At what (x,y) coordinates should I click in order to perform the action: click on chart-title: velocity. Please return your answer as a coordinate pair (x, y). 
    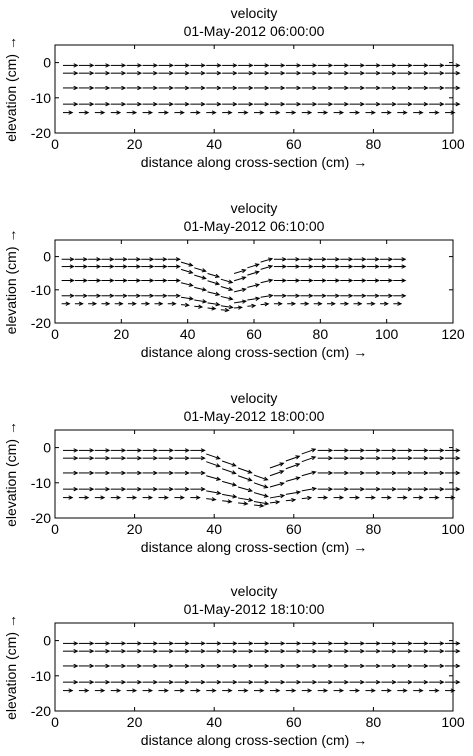
    Looking at the image, I should click on (254, 208).